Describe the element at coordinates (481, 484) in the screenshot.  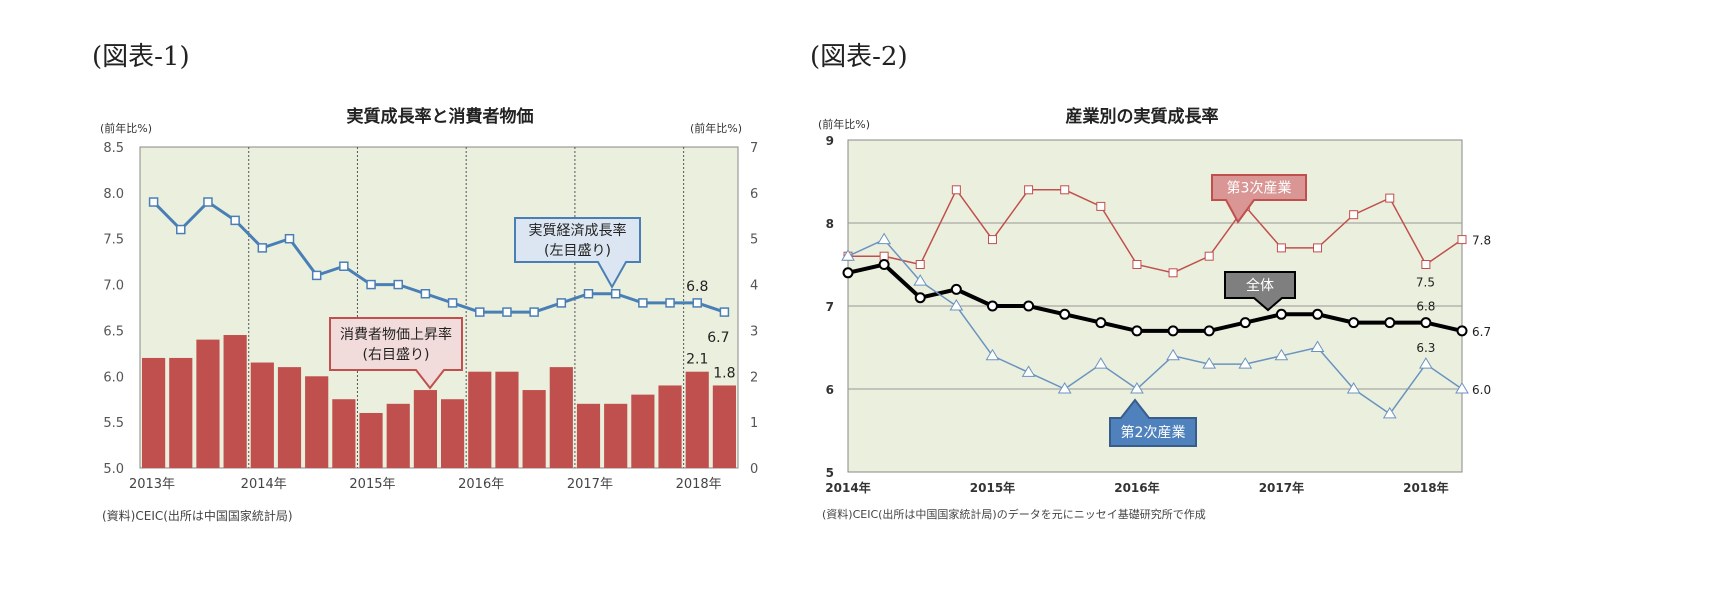
I see `chart1-xtick: 2016年` at that location.